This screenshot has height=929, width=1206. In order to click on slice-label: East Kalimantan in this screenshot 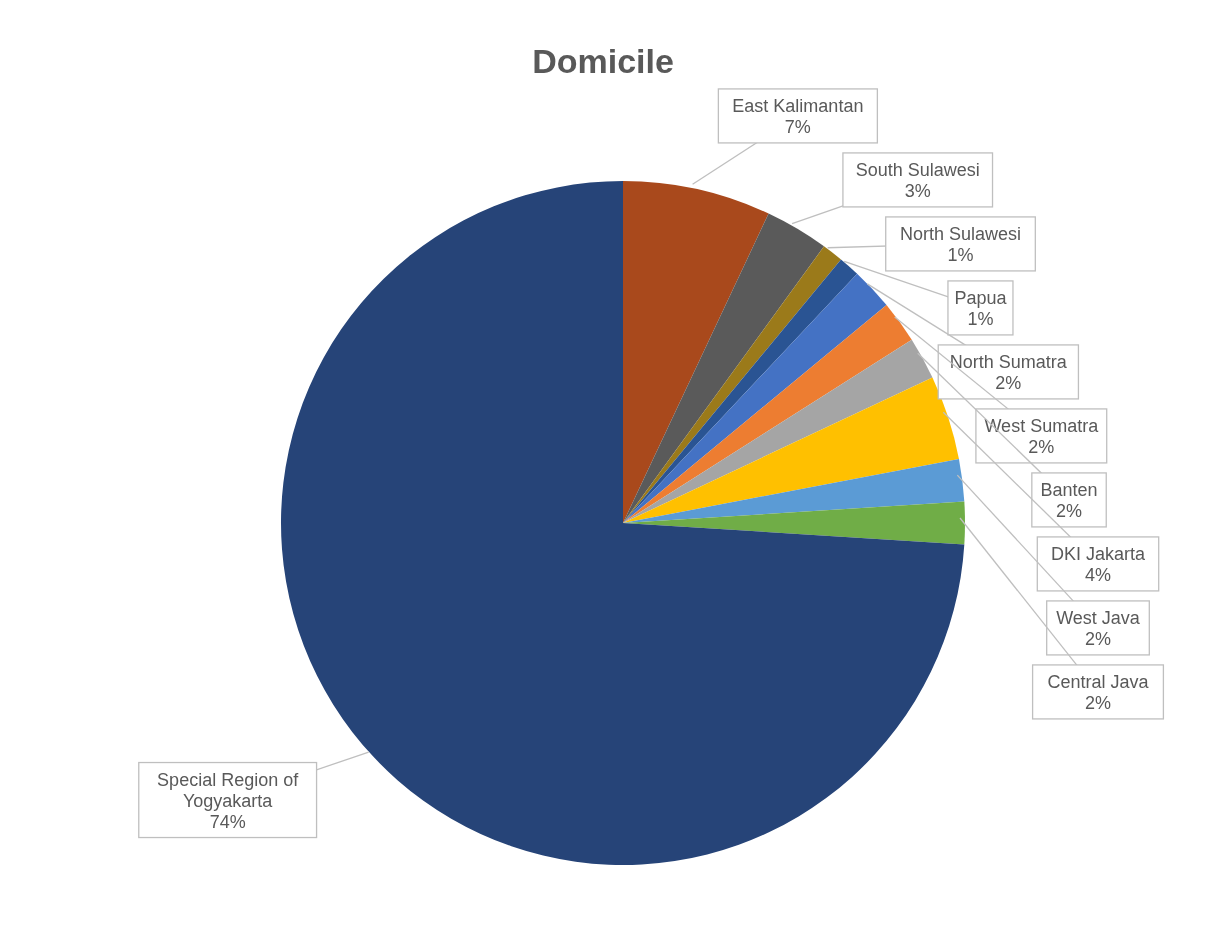, I will do `click(798, 105)`.